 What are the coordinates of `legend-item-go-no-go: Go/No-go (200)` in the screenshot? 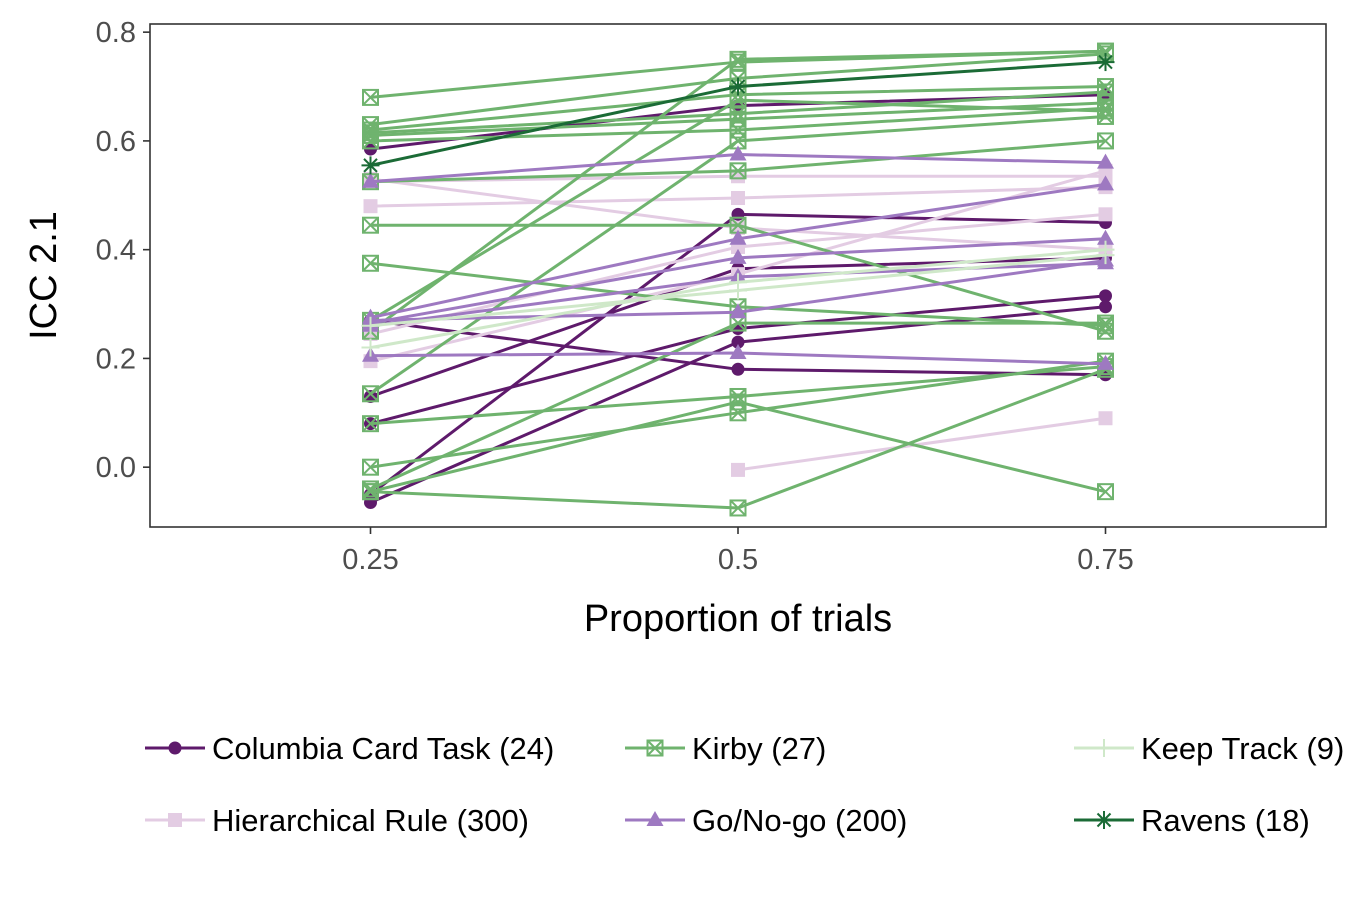 It's located at (766, 820).